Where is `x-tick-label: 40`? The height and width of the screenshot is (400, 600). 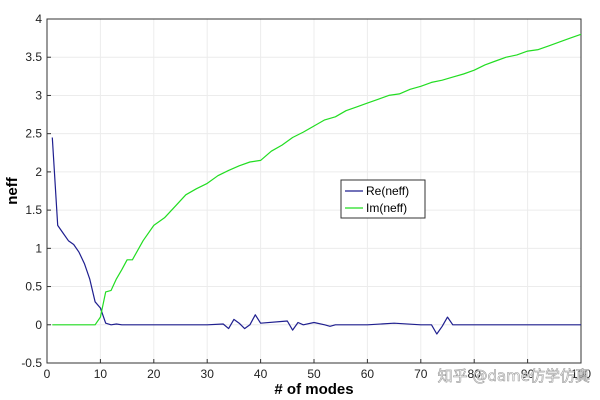
x-tick-label: 40 is located at coordinates (261, 374).